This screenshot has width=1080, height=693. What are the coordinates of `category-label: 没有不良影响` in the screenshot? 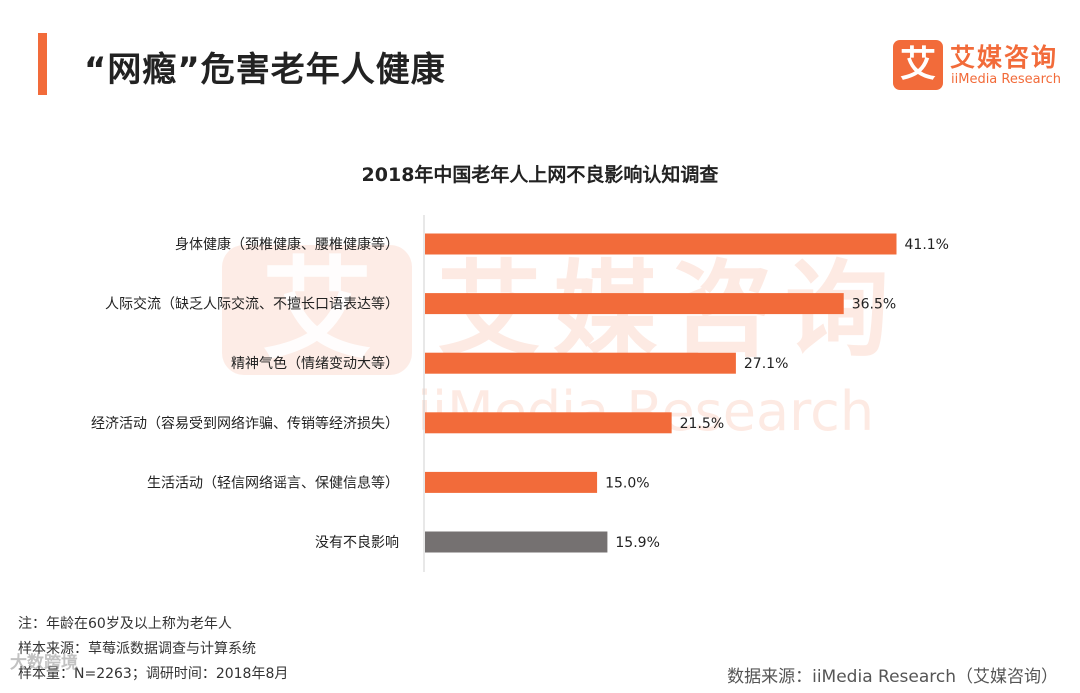 It's located at (357, 543).